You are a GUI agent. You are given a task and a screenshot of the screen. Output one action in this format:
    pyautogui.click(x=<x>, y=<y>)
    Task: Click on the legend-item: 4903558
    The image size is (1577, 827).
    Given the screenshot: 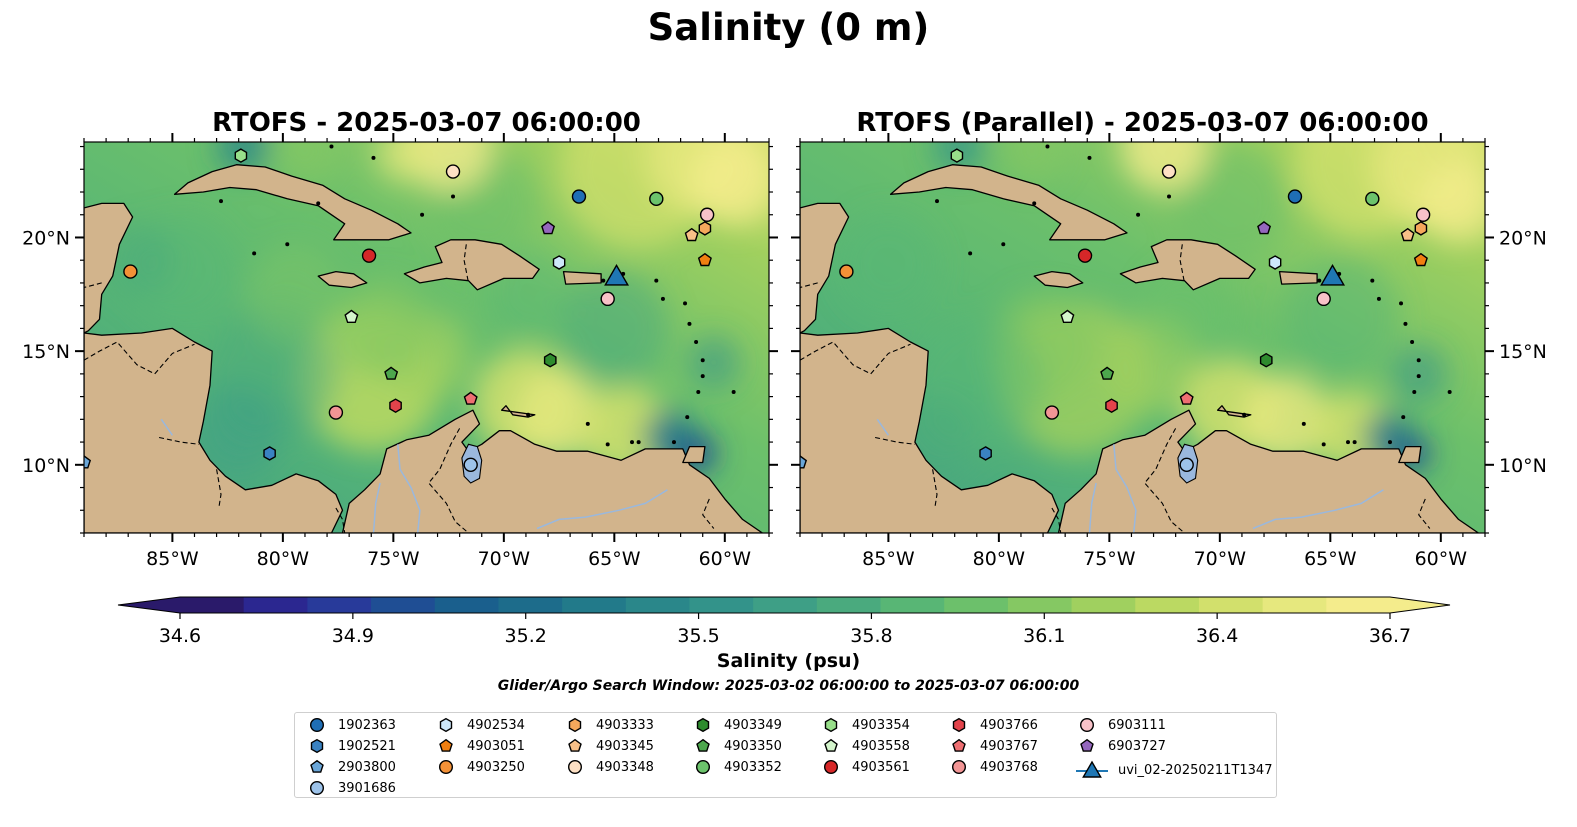 What is the action you would take?
    pyautogui.click(x=864, y=746)
    